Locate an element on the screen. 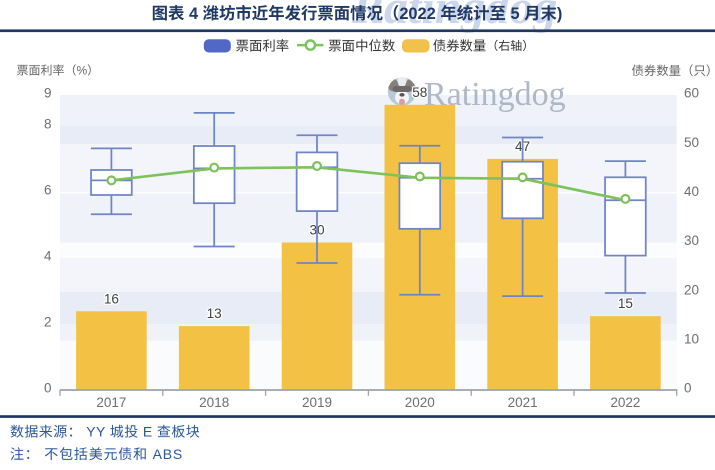  svg-text: 50 is located at coordinates (691, 142).